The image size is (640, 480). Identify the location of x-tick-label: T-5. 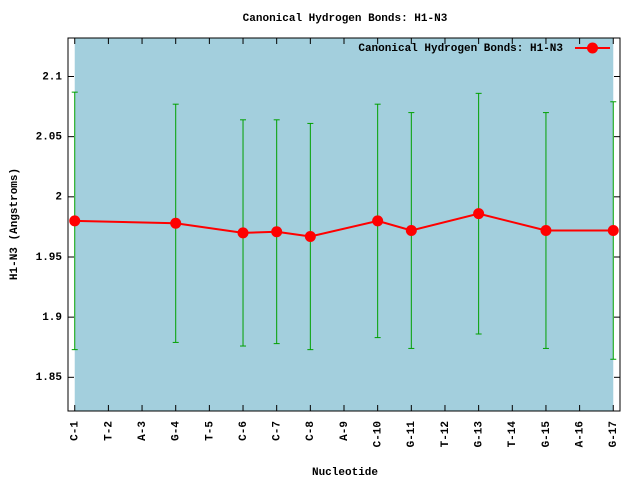
(210, 431).